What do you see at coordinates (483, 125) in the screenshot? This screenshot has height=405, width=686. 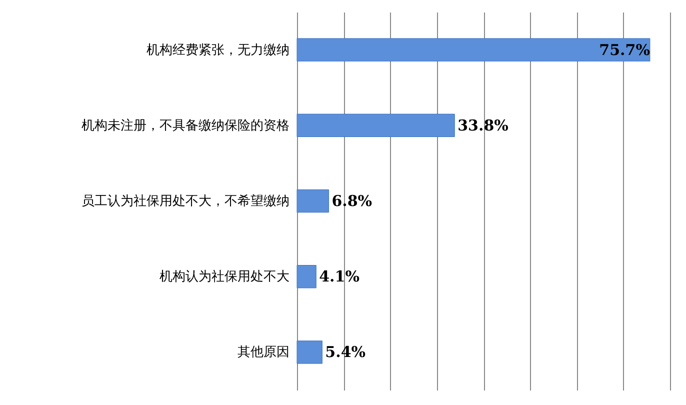 I see `data-label: 33.8%` at bounding box center [483, 125].